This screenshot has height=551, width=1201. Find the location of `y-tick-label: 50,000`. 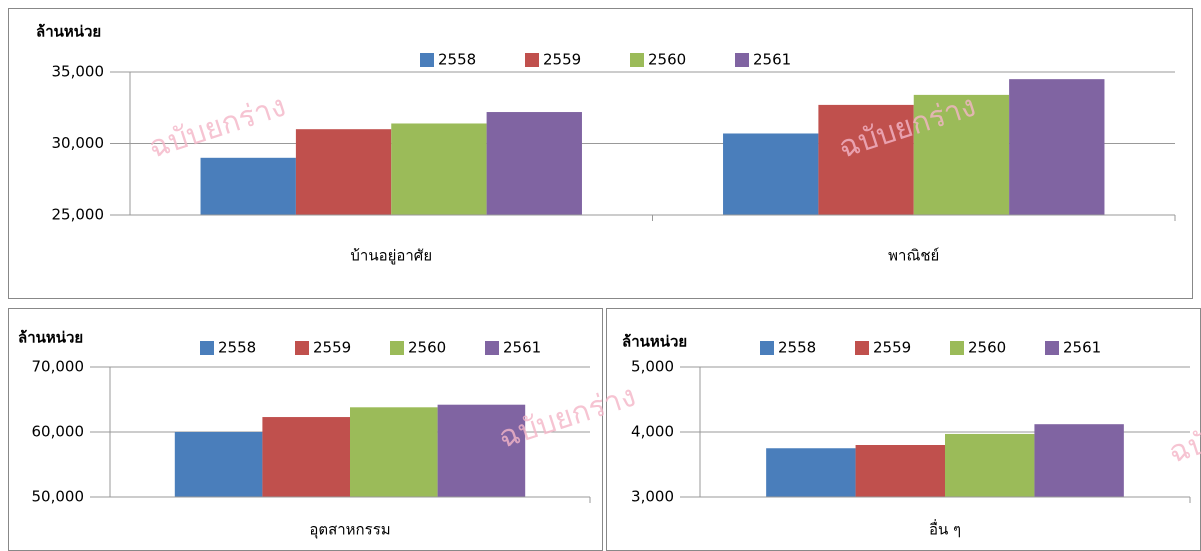

y-tick-label: 50,000 is located at coordinates (58, 497).